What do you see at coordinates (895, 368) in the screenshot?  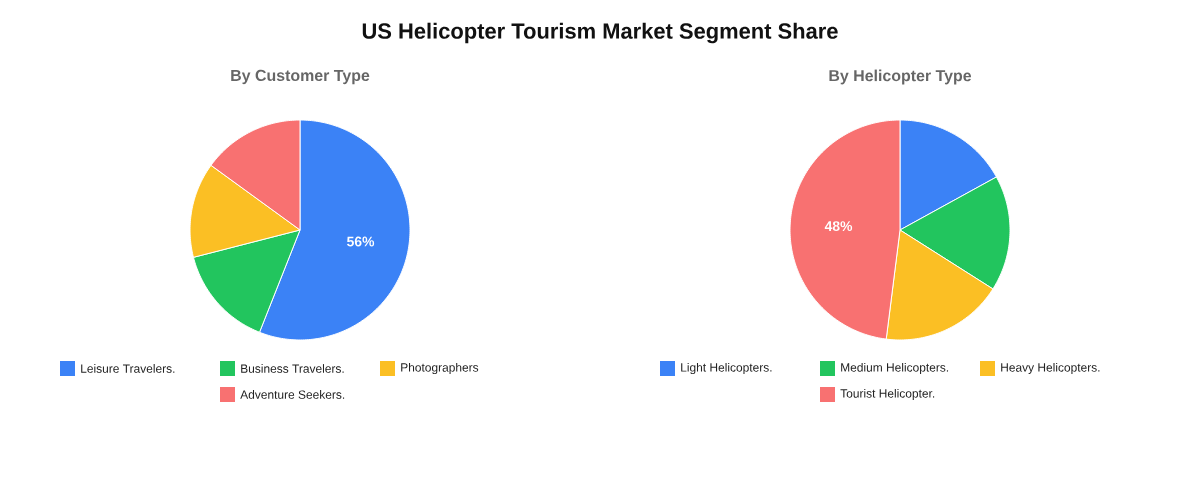 I see `legend-label: Medium Helicopters.` at bounding box center [895, 368].